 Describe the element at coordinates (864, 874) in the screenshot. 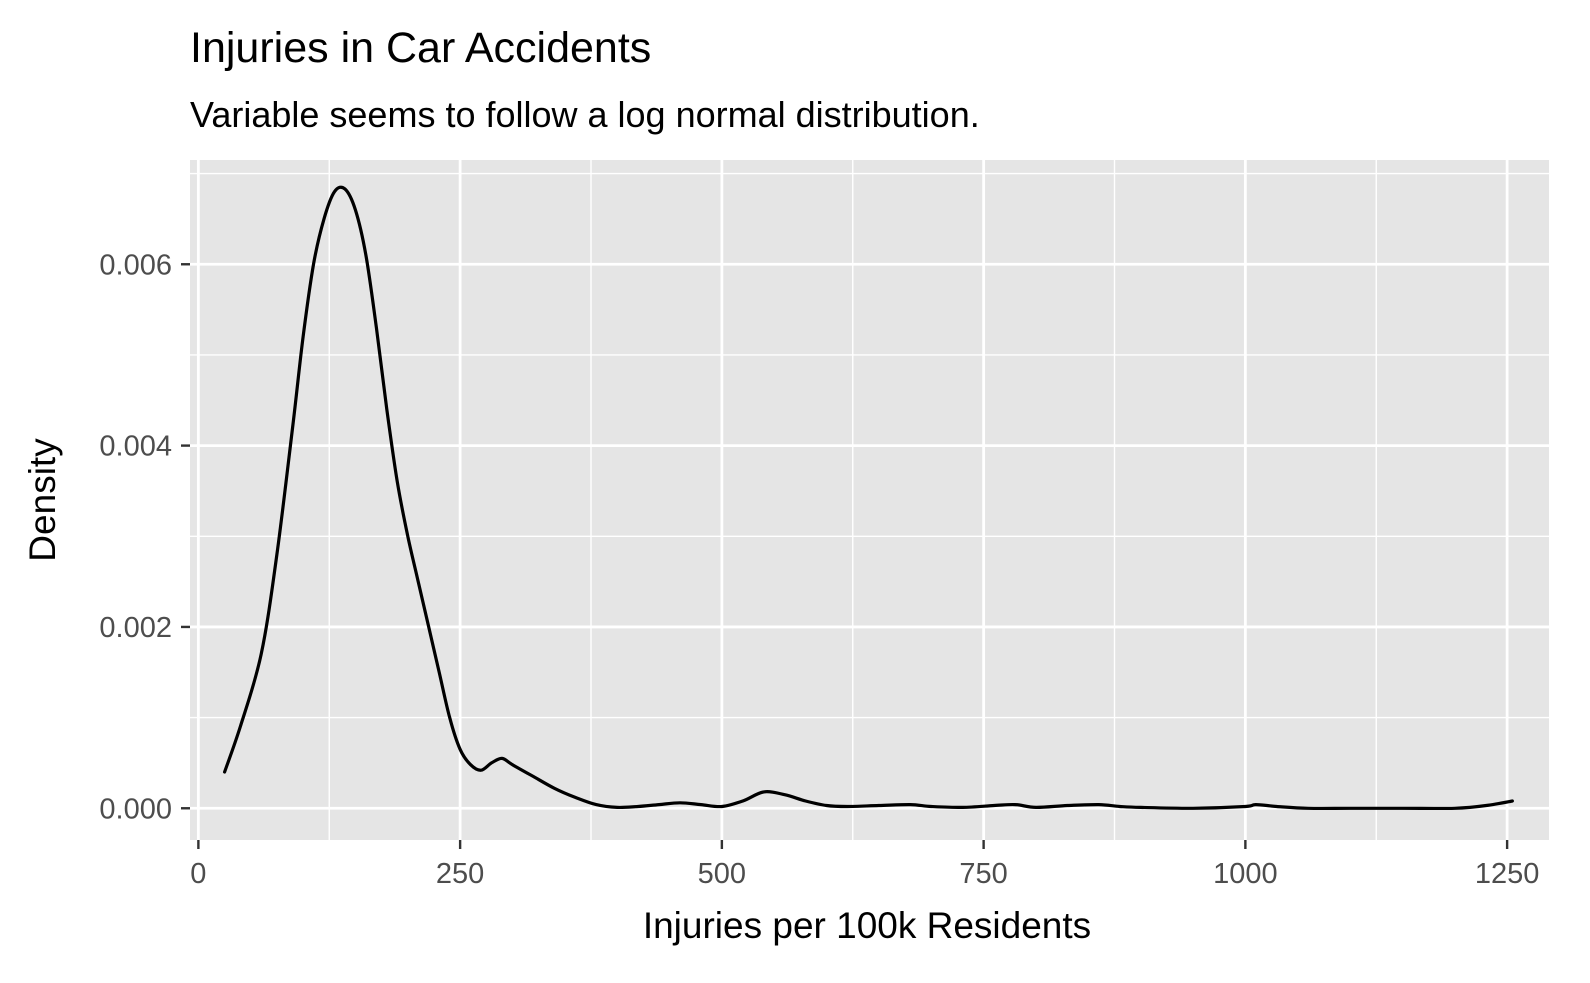

I see `x-tick-labels: 0 250 500 750 1000 1250` at that location.